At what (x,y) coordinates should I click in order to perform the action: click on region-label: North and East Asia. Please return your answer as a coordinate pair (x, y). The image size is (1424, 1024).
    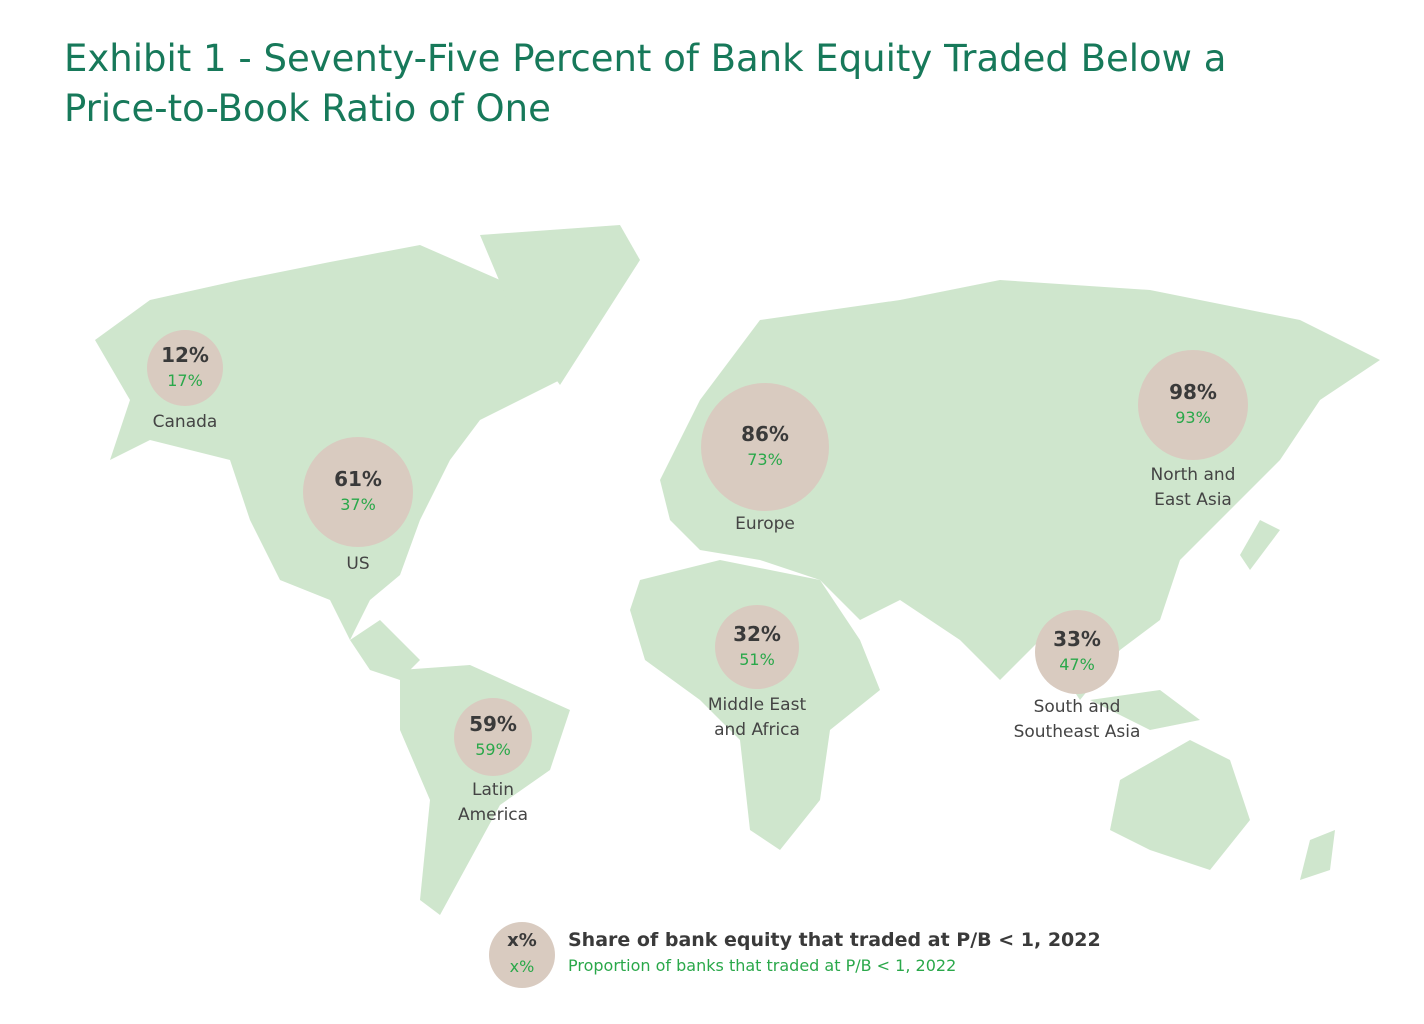
    Looking at the image, I should click on (1193, 487).